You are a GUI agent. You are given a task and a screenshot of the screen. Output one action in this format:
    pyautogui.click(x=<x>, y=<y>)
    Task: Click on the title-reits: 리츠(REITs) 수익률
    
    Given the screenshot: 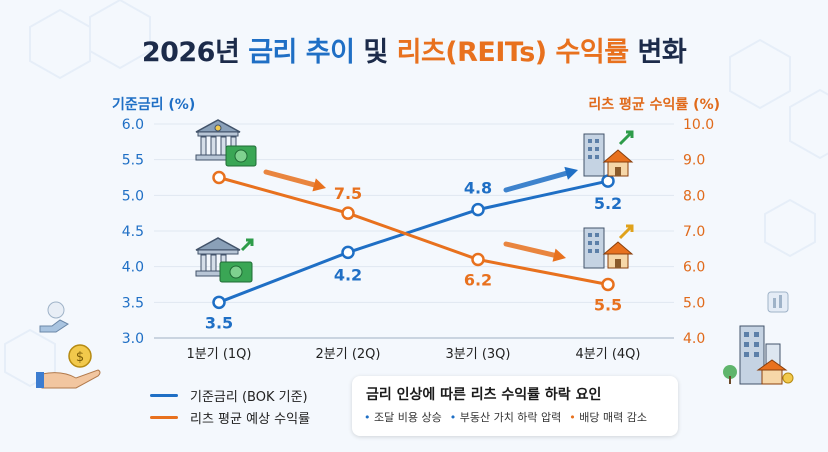 What is the action you would take?
    pyautogui.click(x=512, y=52)
    